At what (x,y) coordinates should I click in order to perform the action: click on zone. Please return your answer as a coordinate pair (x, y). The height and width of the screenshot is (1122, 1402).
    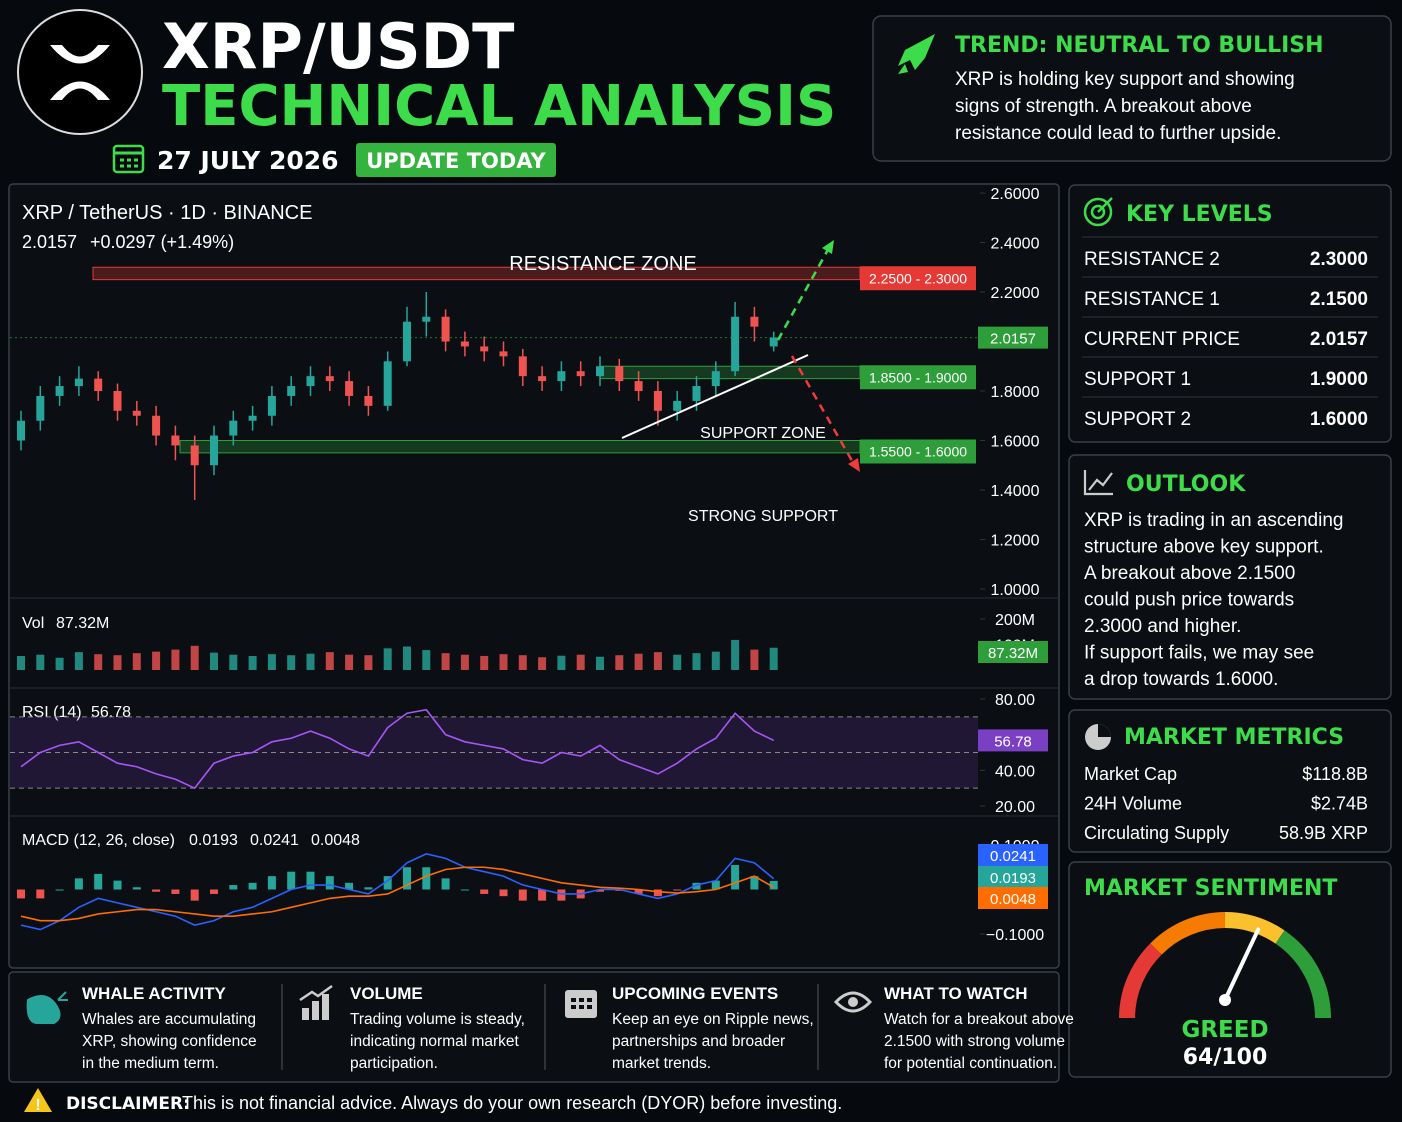
    Looking at the image, I should click on (476, 273).